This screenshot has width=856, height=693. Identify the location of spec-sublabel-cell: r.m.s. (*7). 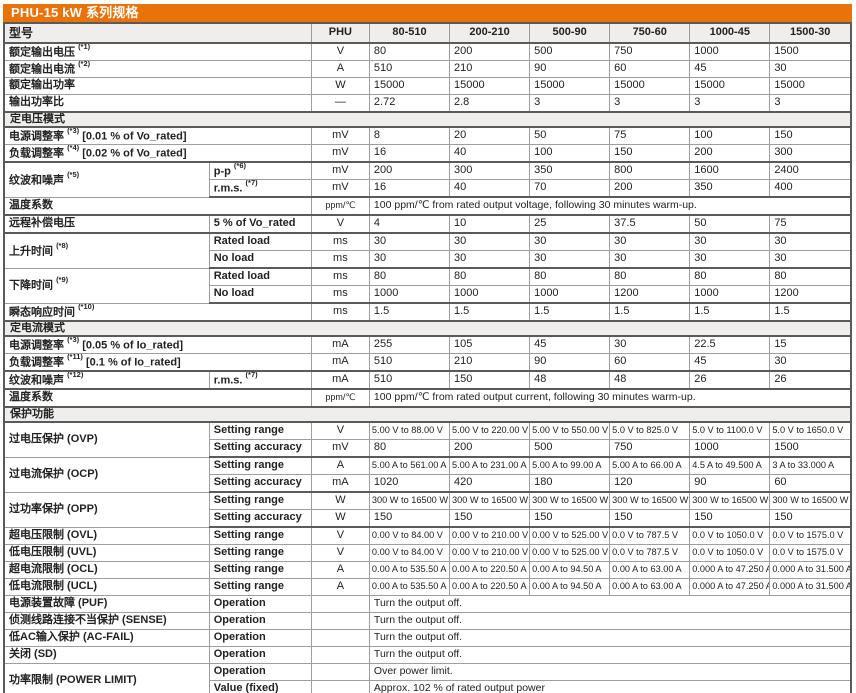
(260, 188).